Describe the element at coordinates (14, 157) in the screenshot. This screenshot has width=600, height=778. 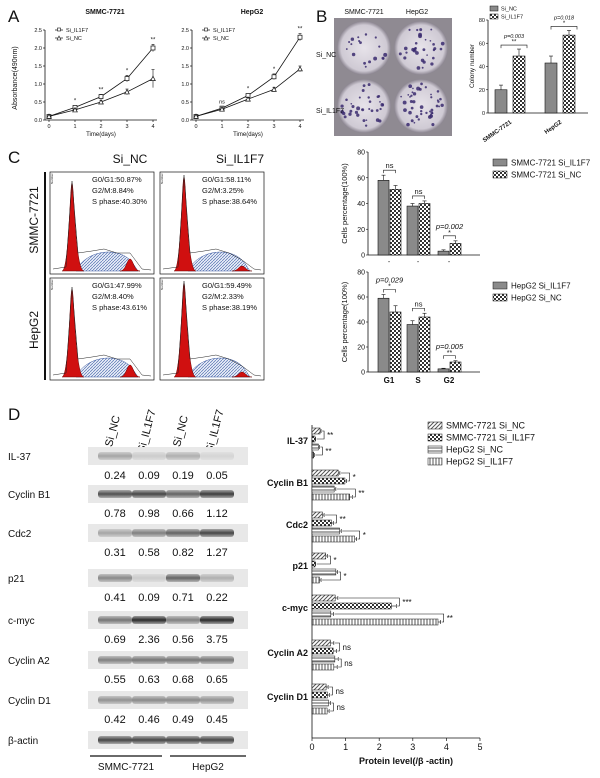
I see `panel-label-c: C` at that location.